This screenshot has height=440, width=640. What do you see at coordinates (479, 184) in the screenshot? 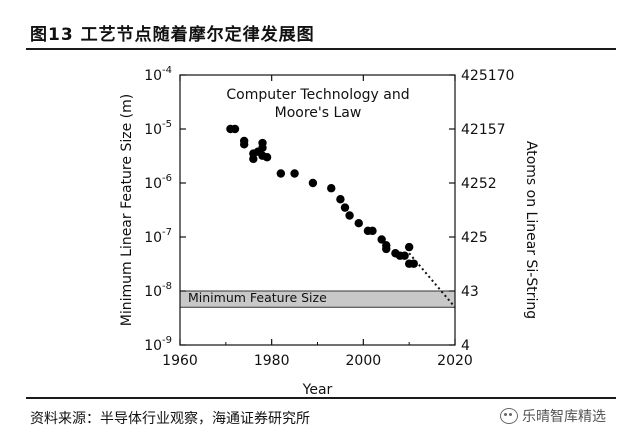
I see `y2-tick-label: 4252` at bounding box center [479, 184].